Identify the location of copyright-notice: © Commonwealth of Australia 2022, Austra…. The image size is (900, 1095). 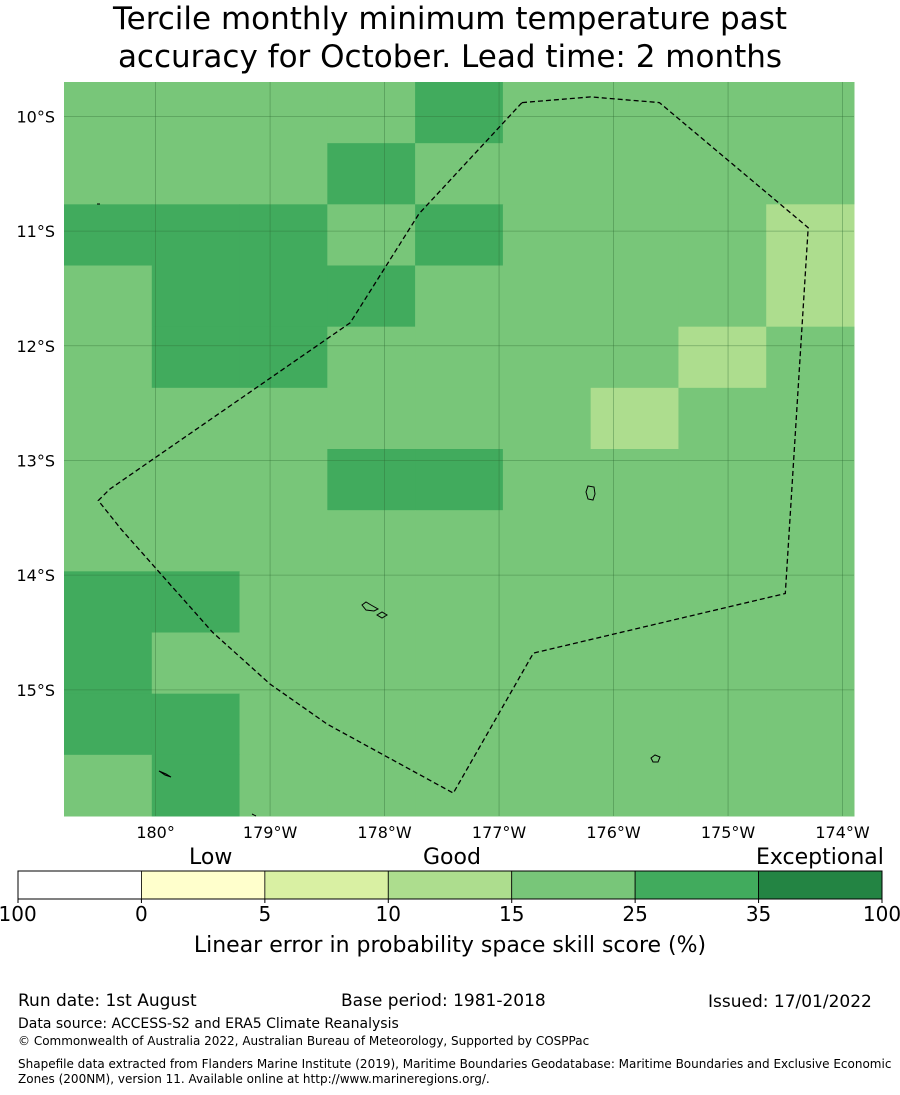
(304, 1041).